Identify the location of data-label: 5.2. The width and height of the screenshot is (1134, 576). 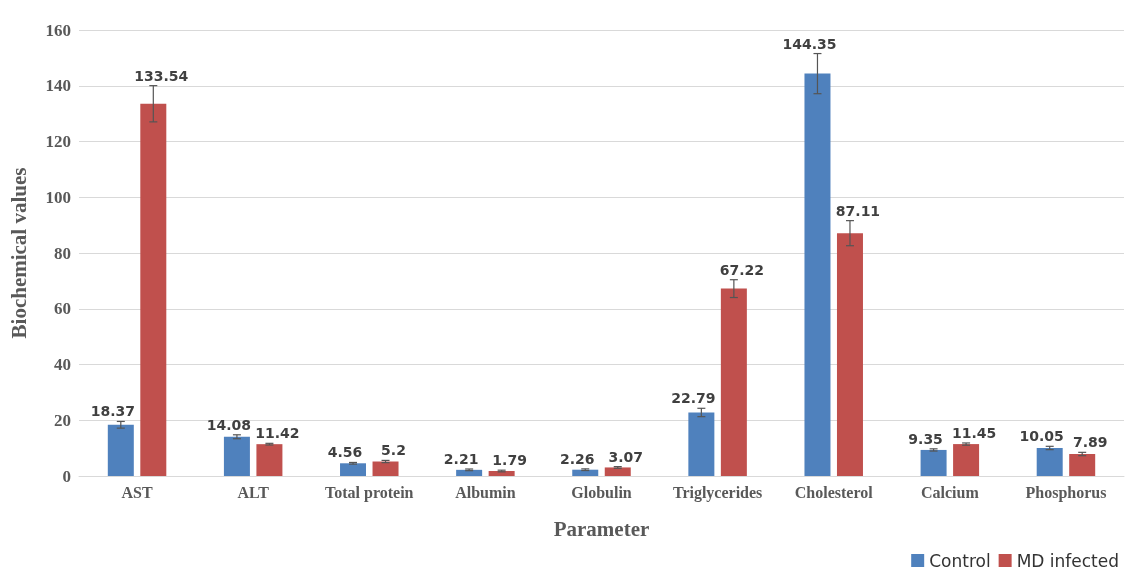
(393, 450).